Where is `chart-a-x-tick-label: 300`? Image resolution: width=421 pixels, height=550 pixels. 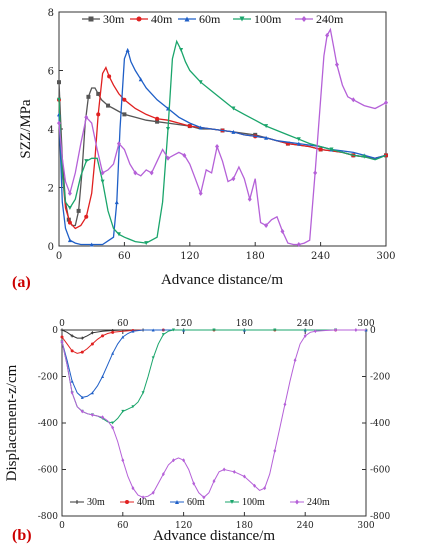
chart-a-x-tick-label: 300 is located at coordinates (385, 256).